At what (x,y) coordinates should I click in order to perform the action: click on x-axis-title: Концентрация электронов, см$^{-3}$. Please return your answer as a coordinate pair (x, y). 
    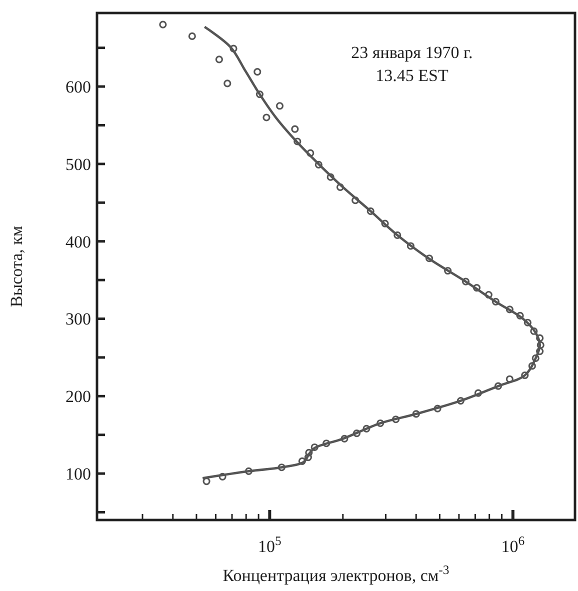
    Looking at the image, I should click on (336, 574).